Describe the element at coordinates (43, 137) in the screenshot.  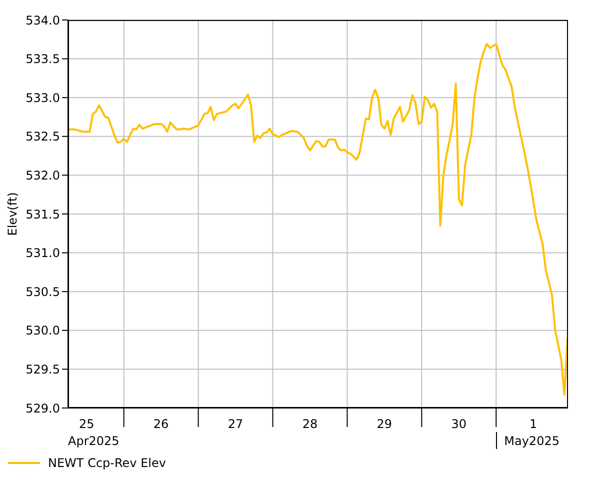
I see `y-tick-label: 532.5` at that location.